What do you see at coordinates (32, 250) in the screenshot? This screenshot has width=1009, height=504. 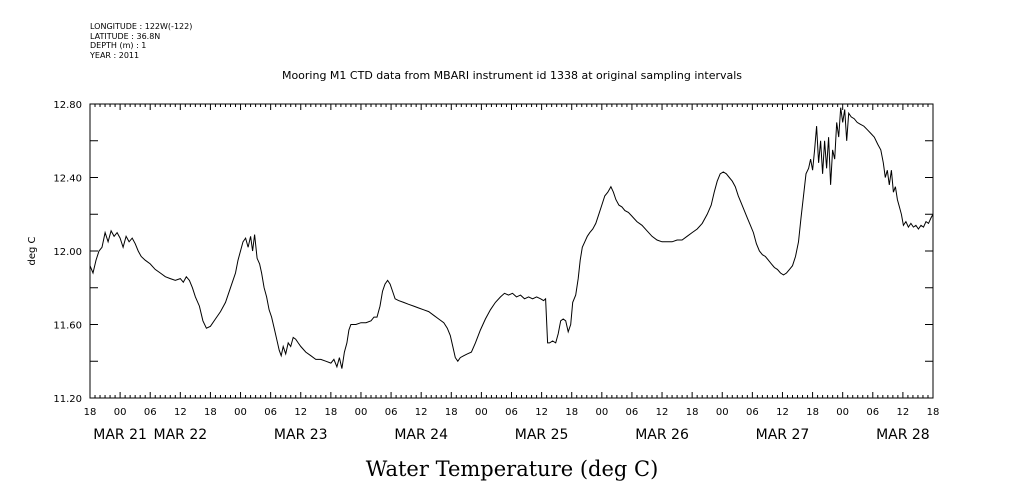 I see `y-axis-label: deg C` at bounding box center [32, 250].